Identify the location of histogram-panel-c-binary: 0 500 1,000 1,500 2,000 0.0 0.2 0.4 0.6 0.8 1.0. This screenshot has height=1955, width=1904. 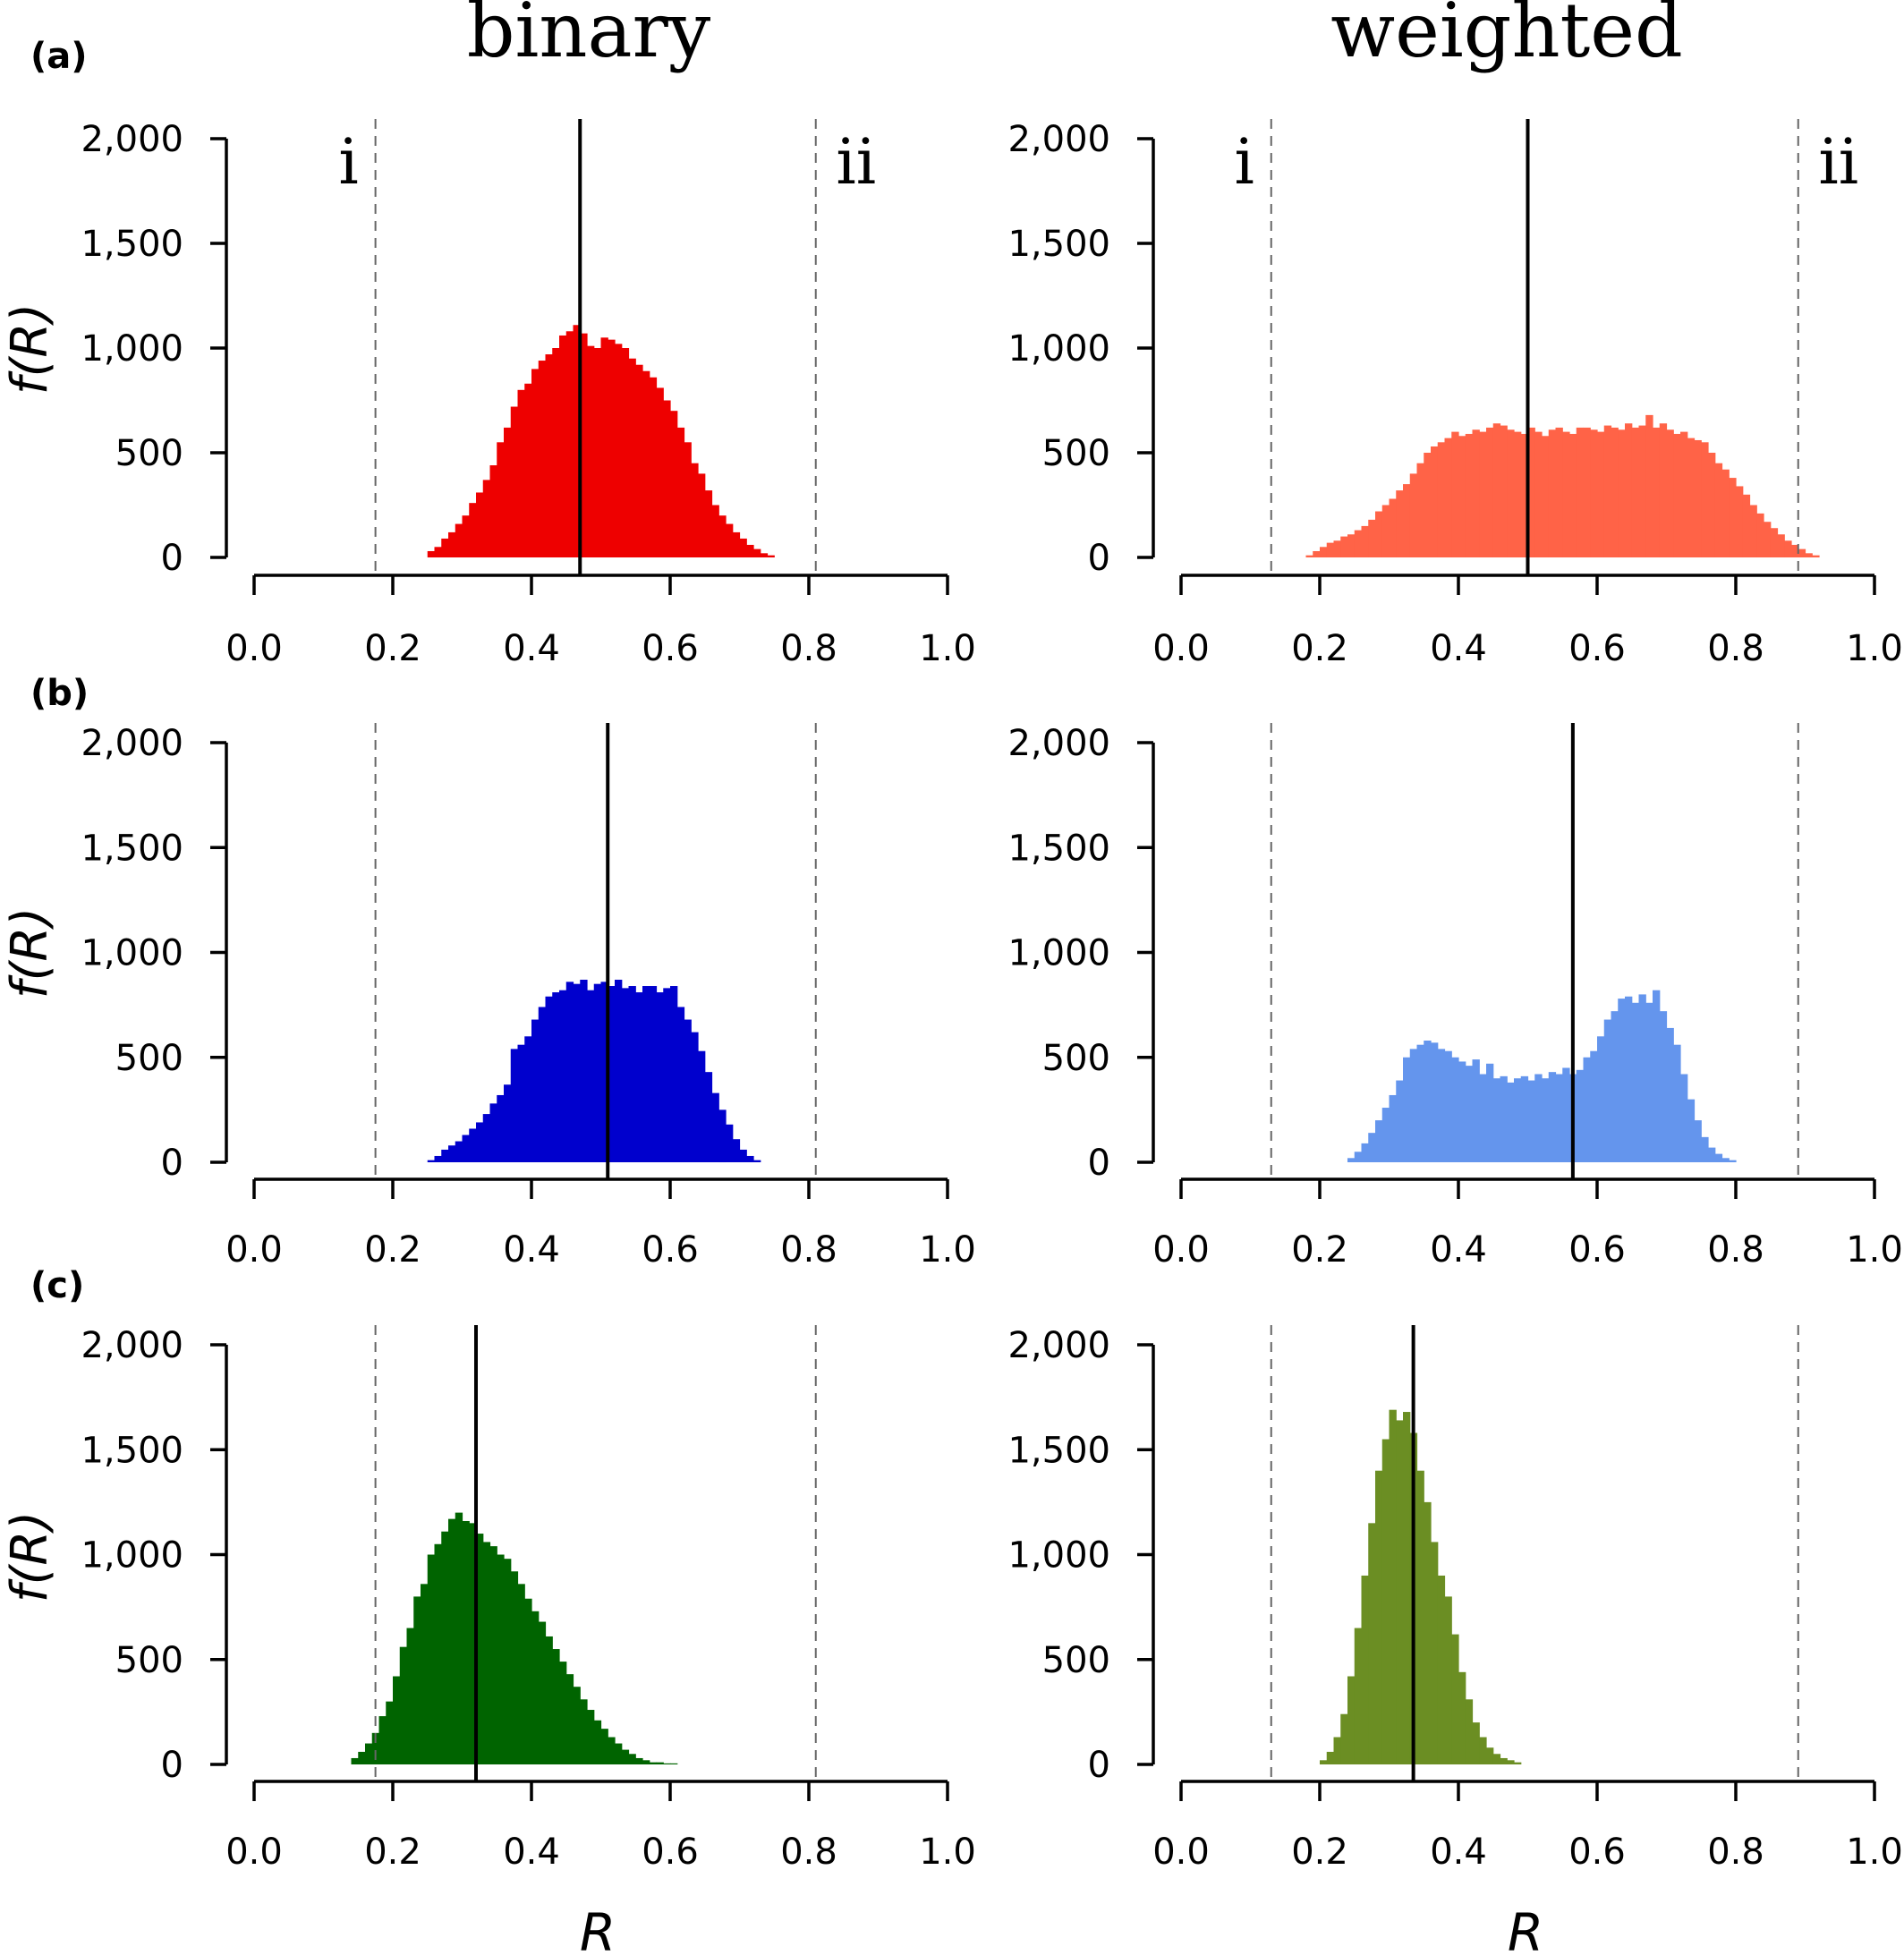
(529, 1599).